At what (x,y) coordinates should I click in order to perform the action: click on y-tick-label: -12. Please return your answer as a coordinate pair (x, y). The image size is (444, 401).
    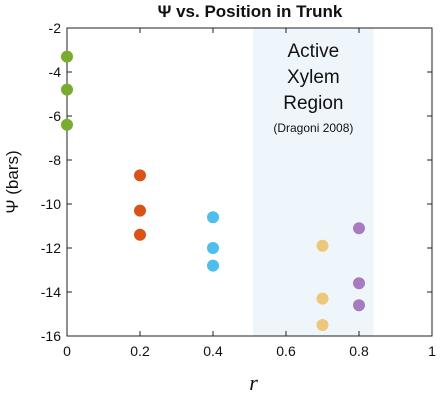
    Looking at the image, I should click on (51, 248).